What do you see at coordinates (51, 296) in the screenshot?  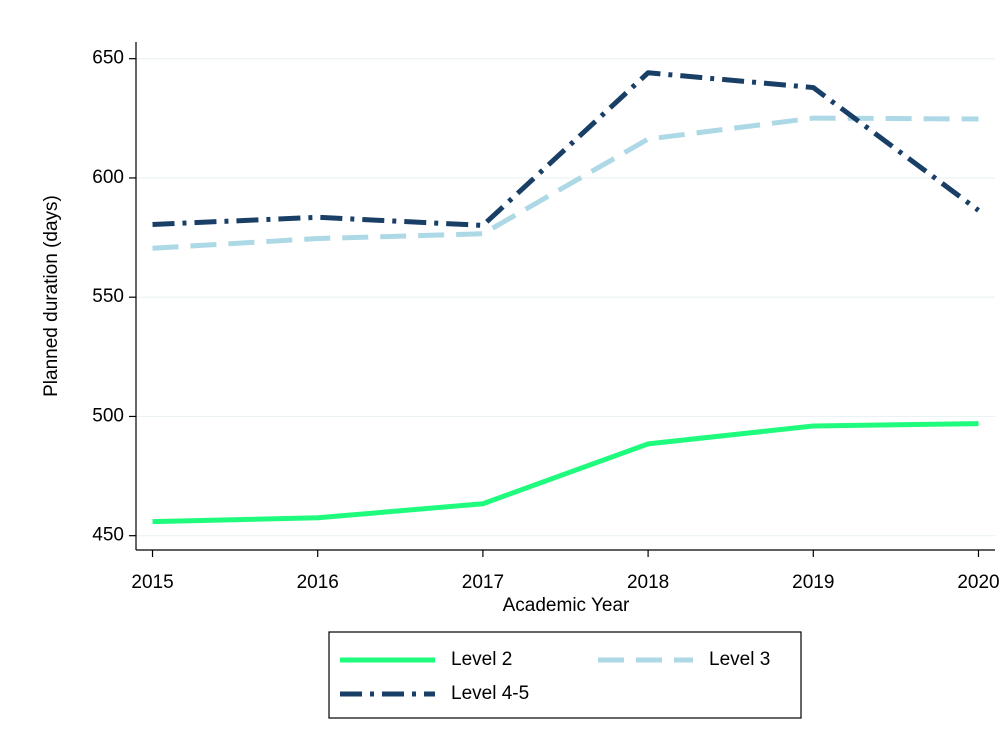 I see `y-axis-title: Planned duration (days)` at bounding box center [51, 296].